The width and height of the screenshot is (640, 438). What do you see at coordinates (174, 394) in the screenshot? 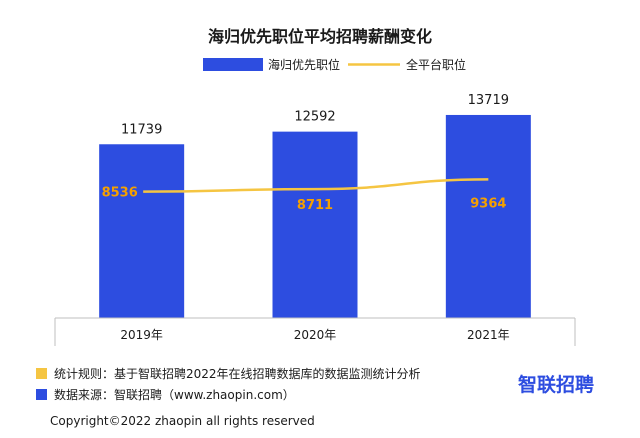
I see `note-source: 数据来源：智联招聘（www.zhaopin.com）` at bounding box center [174, 394].